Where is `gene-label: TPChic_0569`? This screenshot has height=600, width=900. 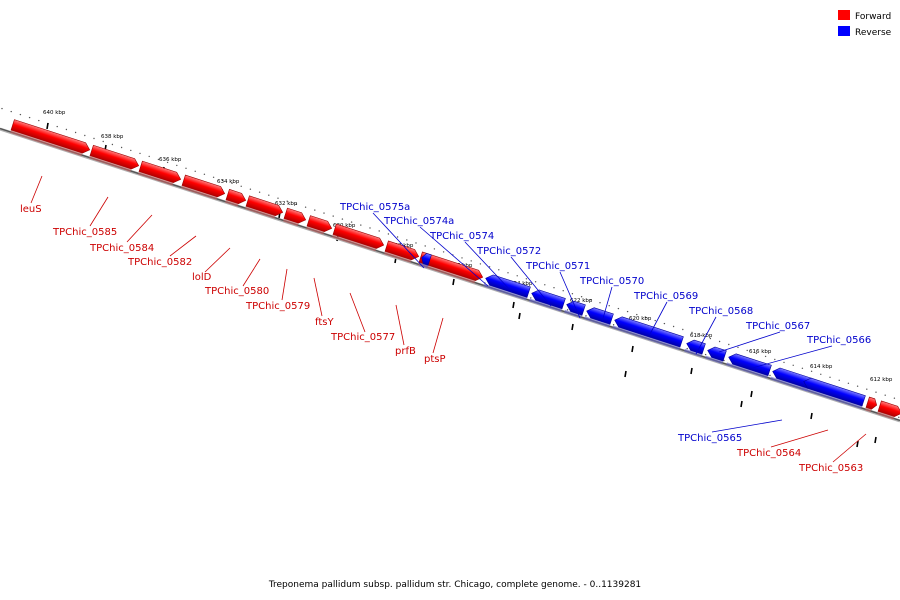 gene-label: TPChic_0569 is located at coordinates (665, 296).